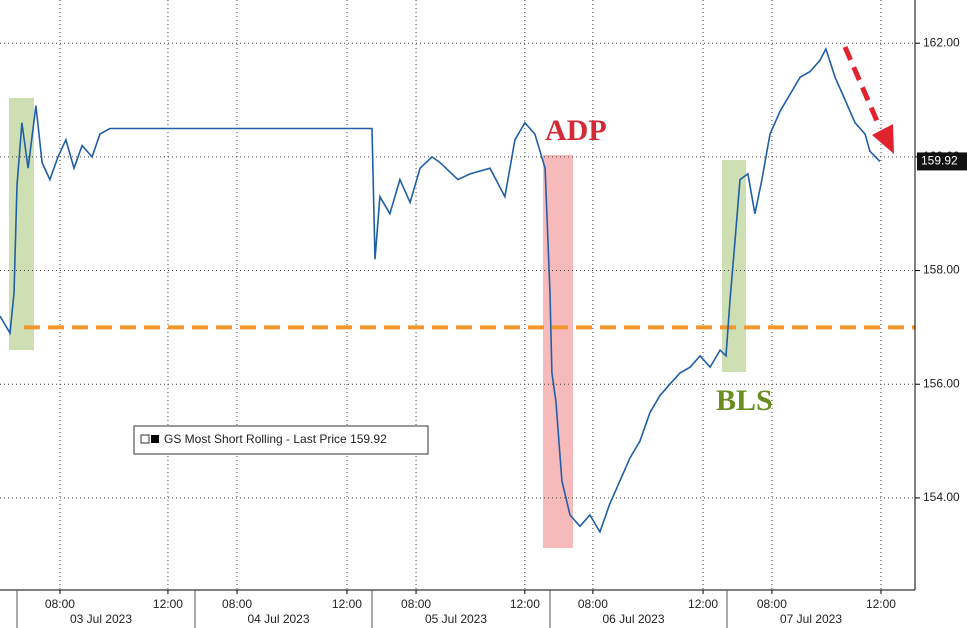 The height and width of the screenshot is (628, 967). What do you see at coordinates (576, 130) in the screenshot?
I see `annotation: ADP` at bounding box center [576, 130].